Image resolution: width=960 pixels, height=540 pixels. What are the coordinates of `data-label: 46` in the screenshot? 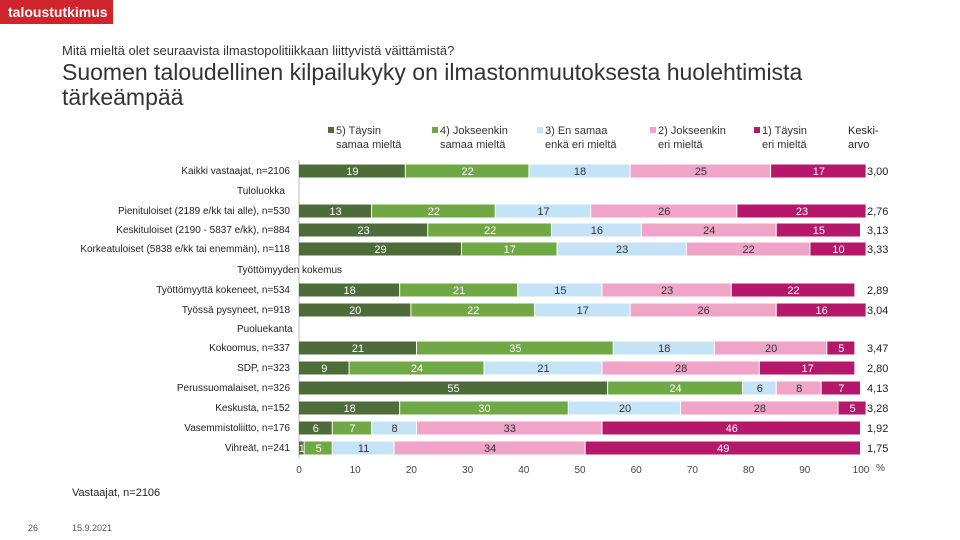 It's located at (732, 429).